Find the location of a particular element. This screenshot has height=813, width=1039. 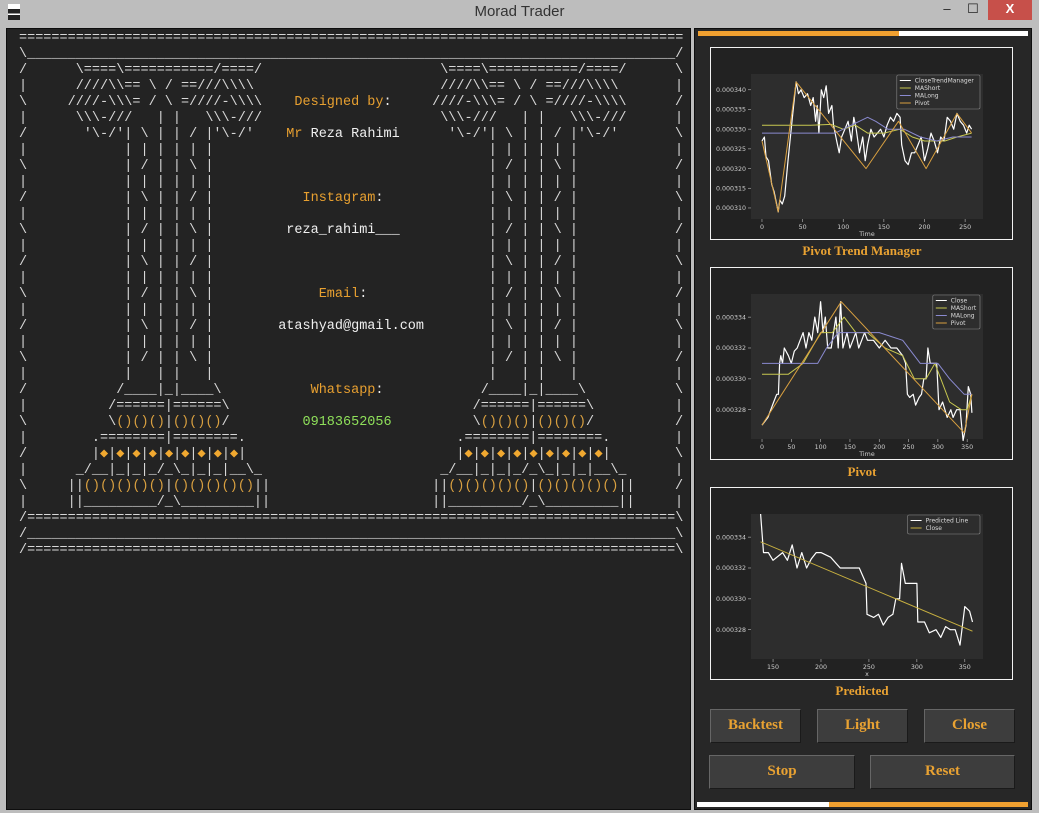

bottom-progress-bar is located at coordinates (862, 804).